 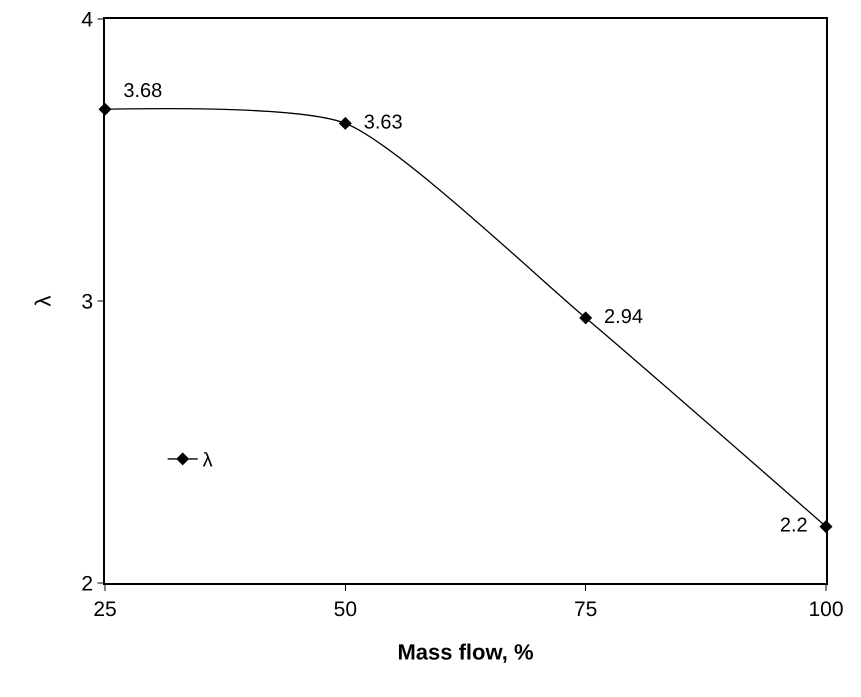 What do you see at coordinates (383, 122) in the screenshot?
I see `data-label: 3.63` at bounding box center [383, 122].